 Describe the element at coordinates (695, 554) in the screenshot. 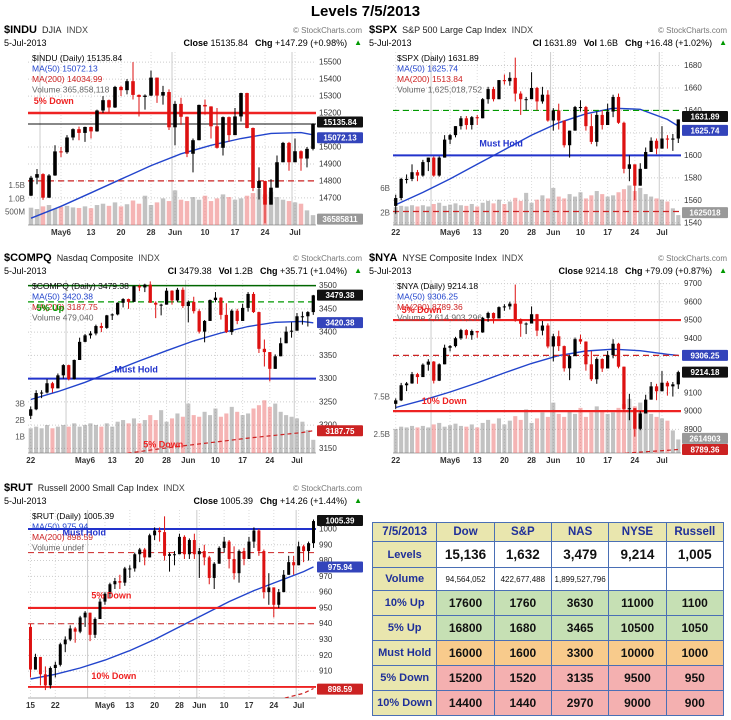

I see `table-cell: 1,005` at that location.